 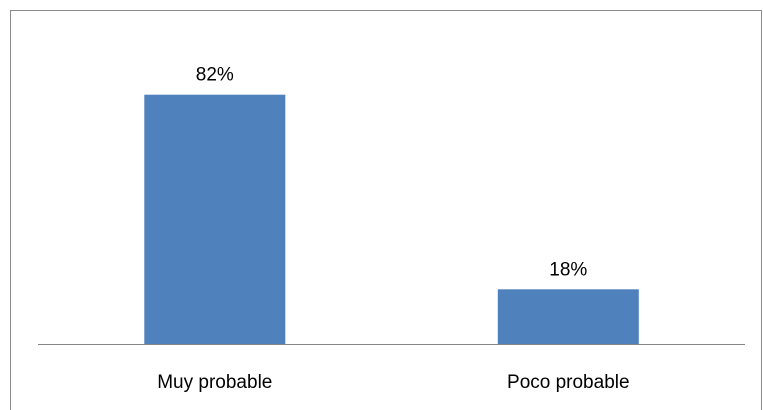 What do you see at coordinates (215, 75) in the screenshot?
I see `data-label-0: 82%` at bounding box center [215, 75].